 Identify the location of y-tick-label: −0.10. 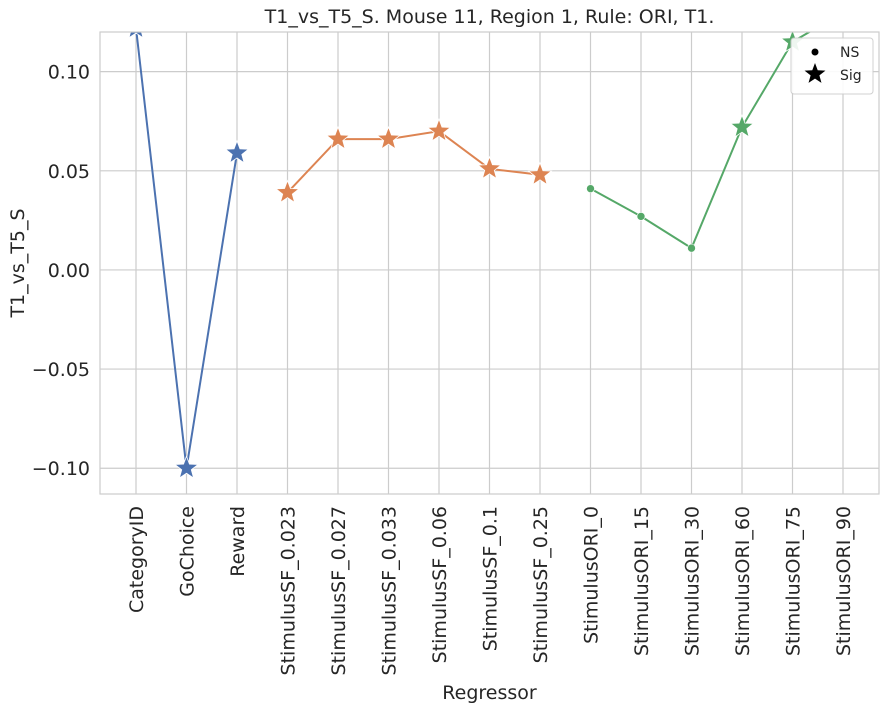
(61, 469).